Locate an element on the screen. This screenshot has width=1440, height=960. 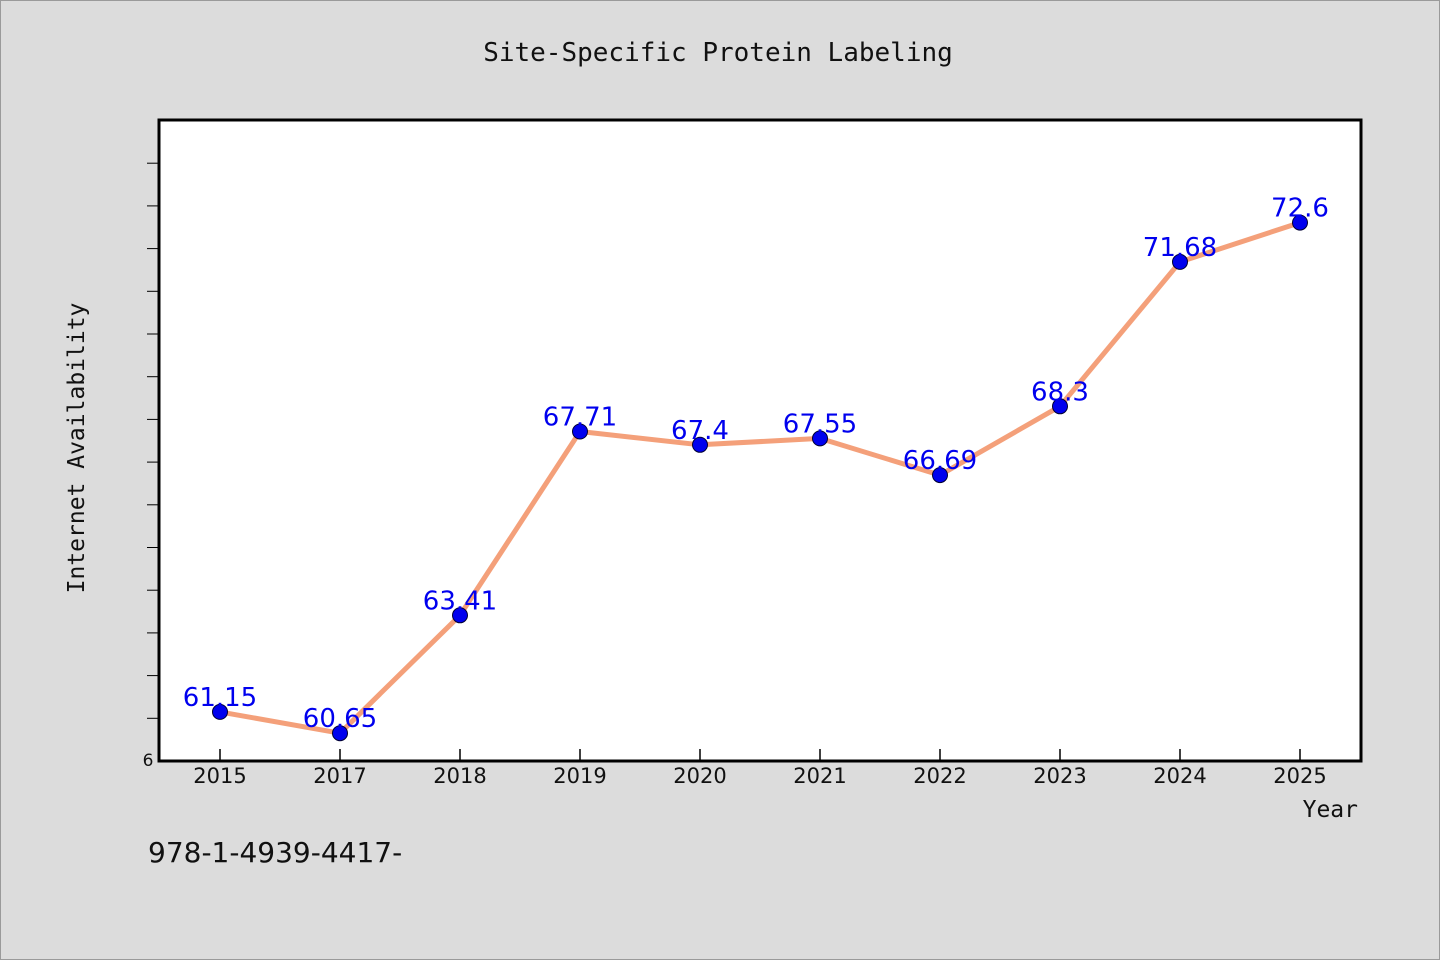
data-label: 63.41 is located at coordinates (460, 601).